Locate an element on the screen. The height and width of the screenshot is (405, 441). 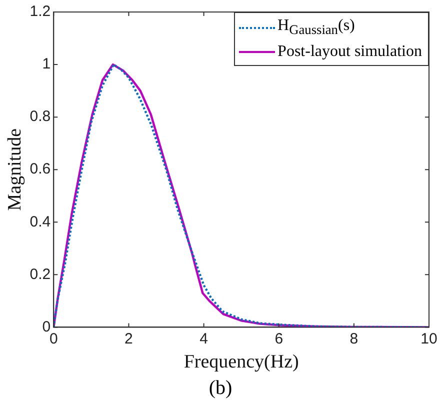
text: (b) is located at coordinates (221, 388).